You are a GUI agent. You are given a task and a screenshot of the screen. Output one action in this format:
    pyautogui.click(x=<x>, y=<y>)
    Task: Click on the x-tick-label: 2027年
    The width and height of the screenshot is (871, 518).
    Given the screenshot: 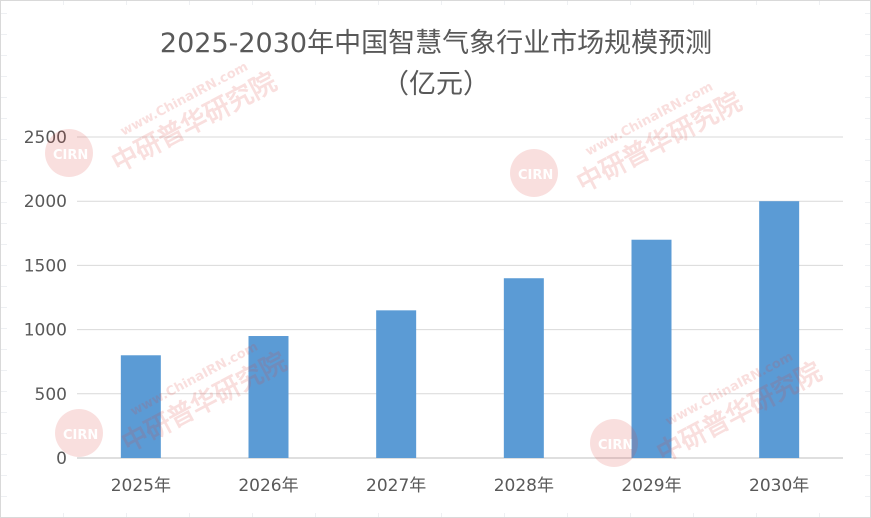 What is the action you would take?
    pyautogui.click(x=396, y=486)
    